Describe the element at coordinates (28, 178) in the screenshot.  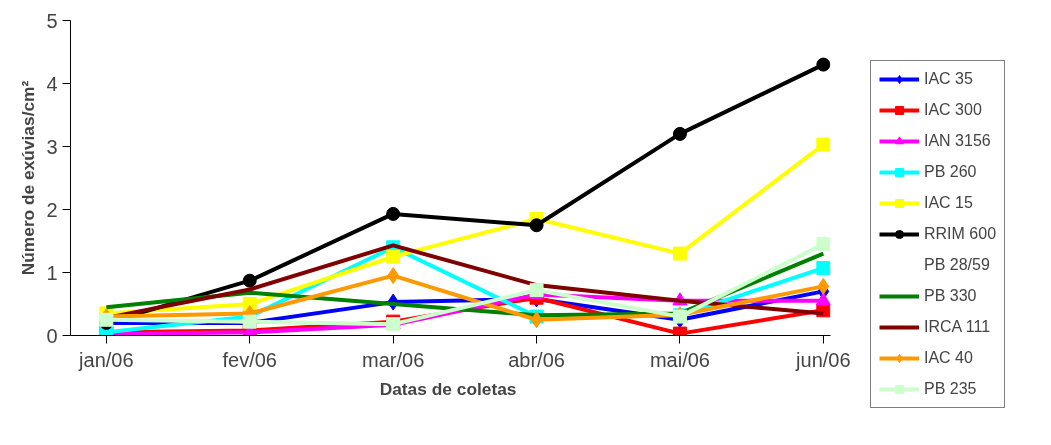
I see `y-axis-title: Número de exúvias/cm²` at that location.